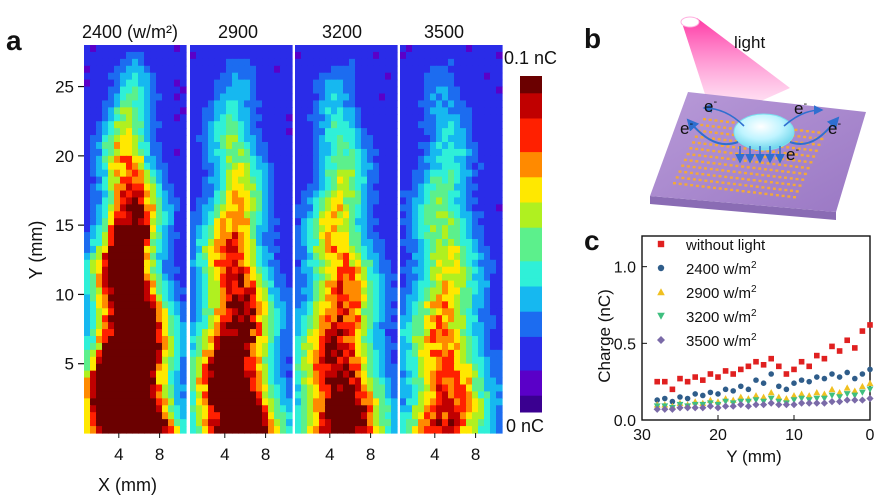 The width and height of the screenshot is (883, 500). I want to click on legend-label: 2400 w/m2, so click(721, 269).